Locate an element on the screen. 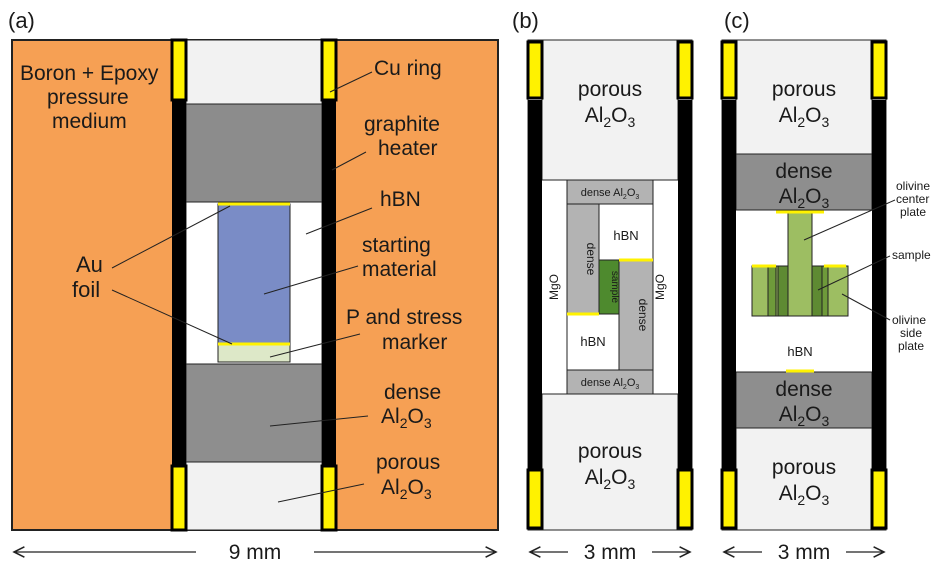 This screenshot has width=932, height=566. cu-ring-leader is located at coordinates (351, 82).